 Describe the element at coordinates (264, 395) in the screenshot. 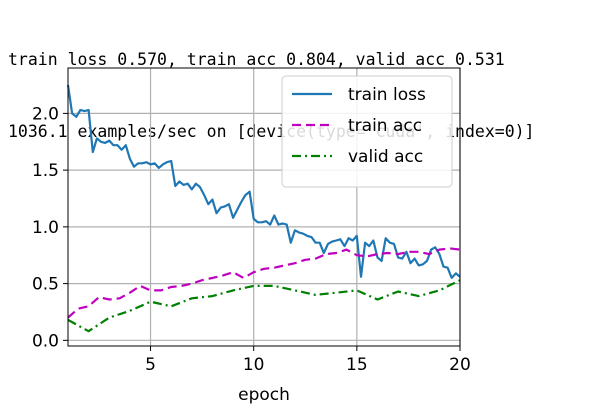

I see `x-axis-label: epoch` at that location.